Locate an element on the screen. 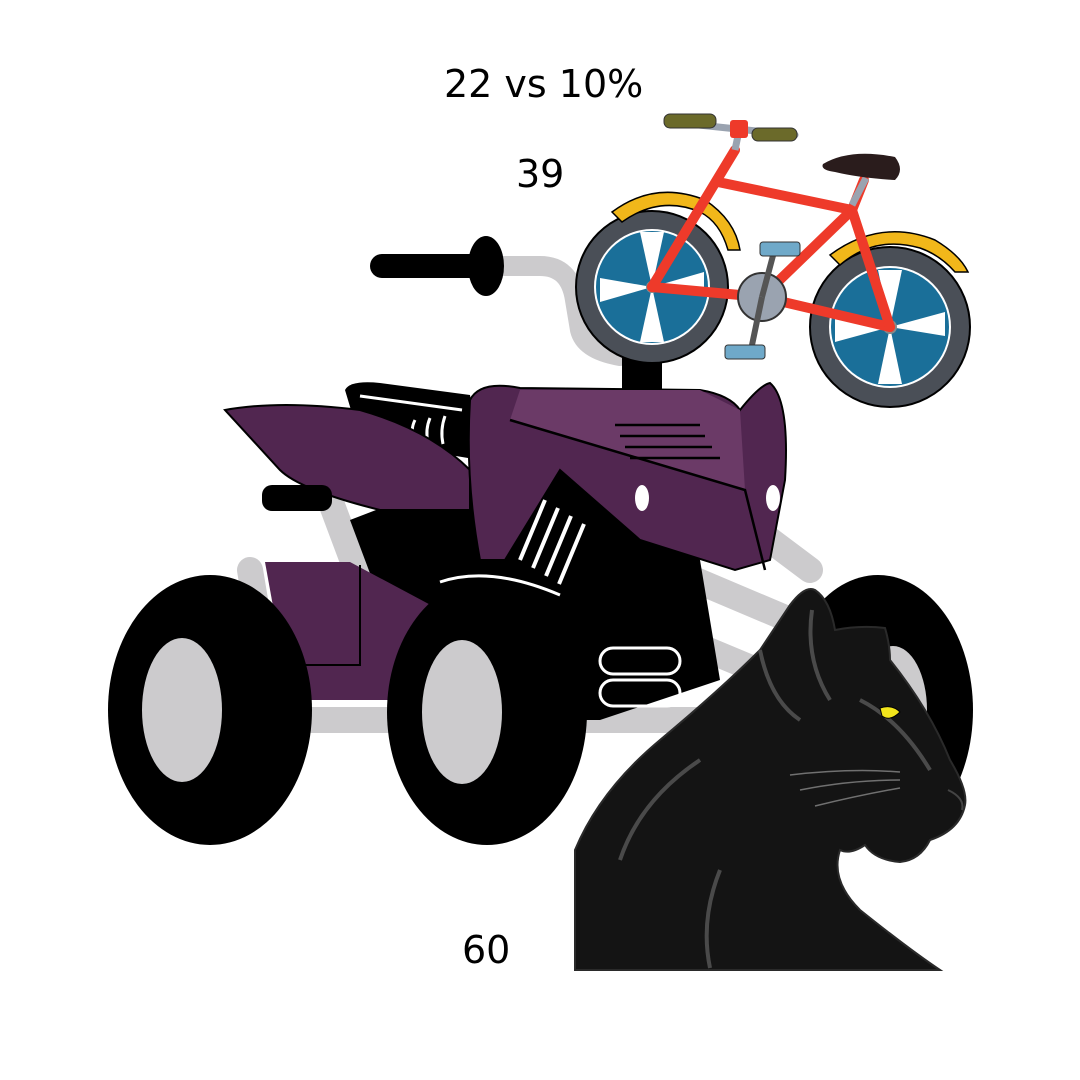 The image size is (1080, 1080). panther-body is located at coordinates (770, 779).